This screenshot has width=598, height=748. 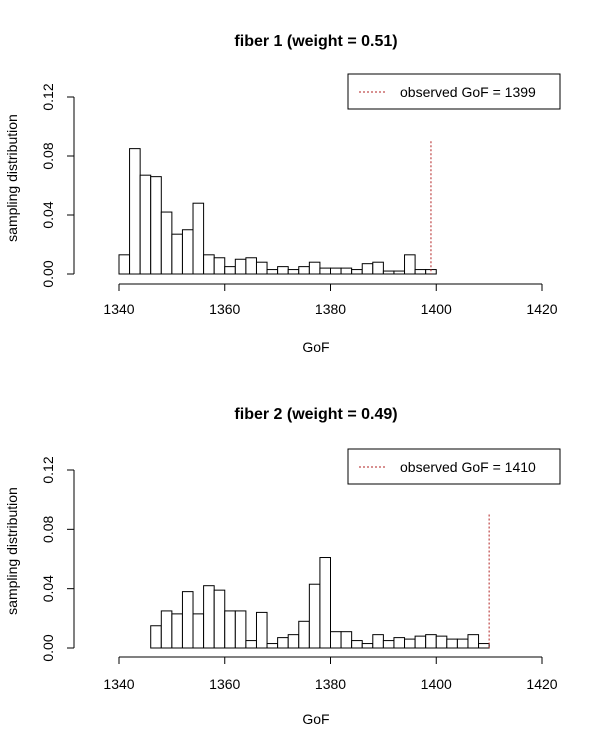 I want to click on legend: observed GoF = 1399, so click(x=454, y=91).